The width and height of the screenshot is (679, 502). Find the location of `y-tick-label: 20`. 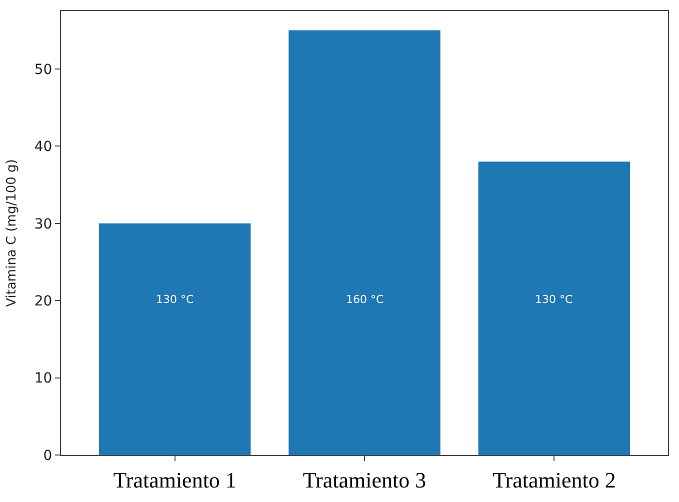

y-tick-label: 20 is located at coordinates (43, 301).